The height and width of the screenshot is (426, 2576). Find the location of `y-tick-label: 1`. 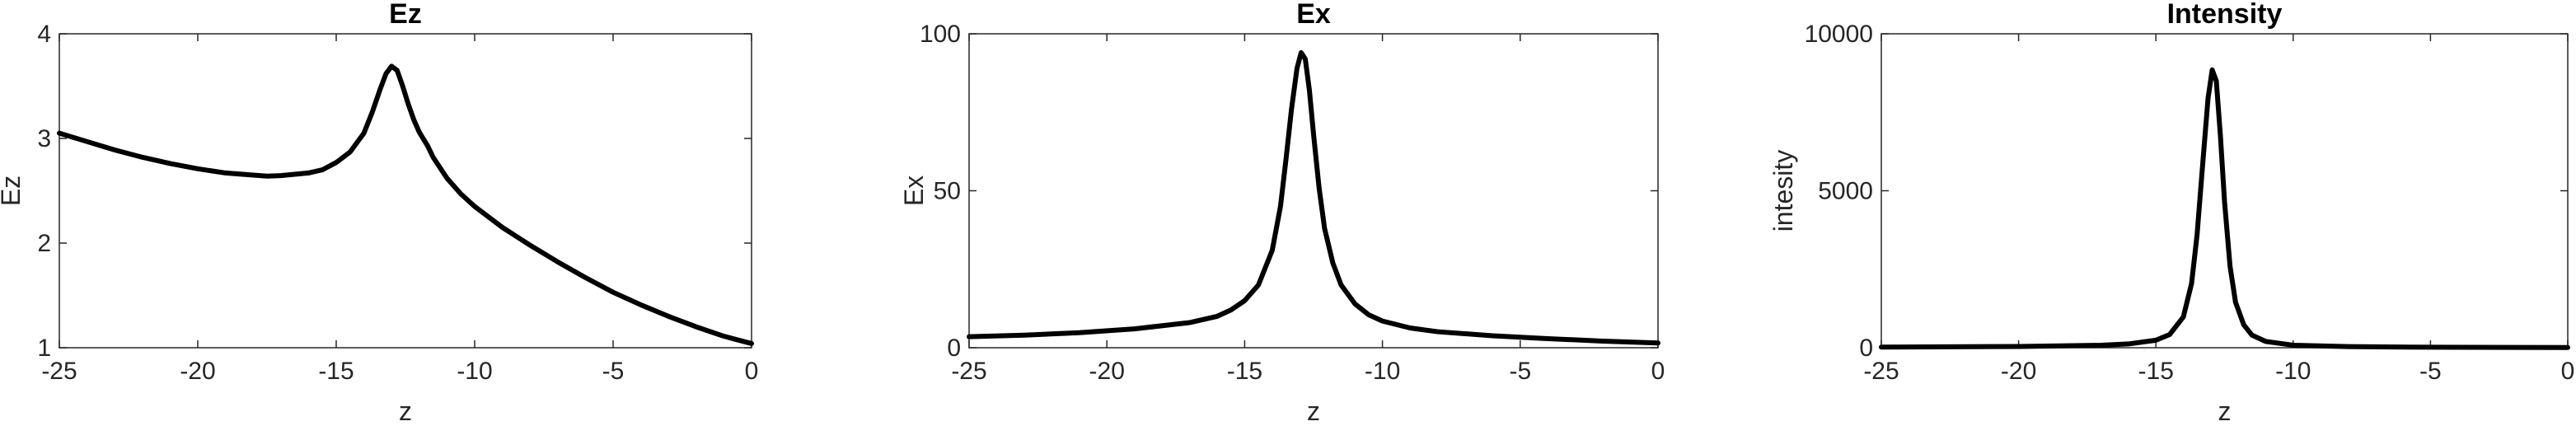

y-tick-label: 1 is located at coordinates (44, 348).